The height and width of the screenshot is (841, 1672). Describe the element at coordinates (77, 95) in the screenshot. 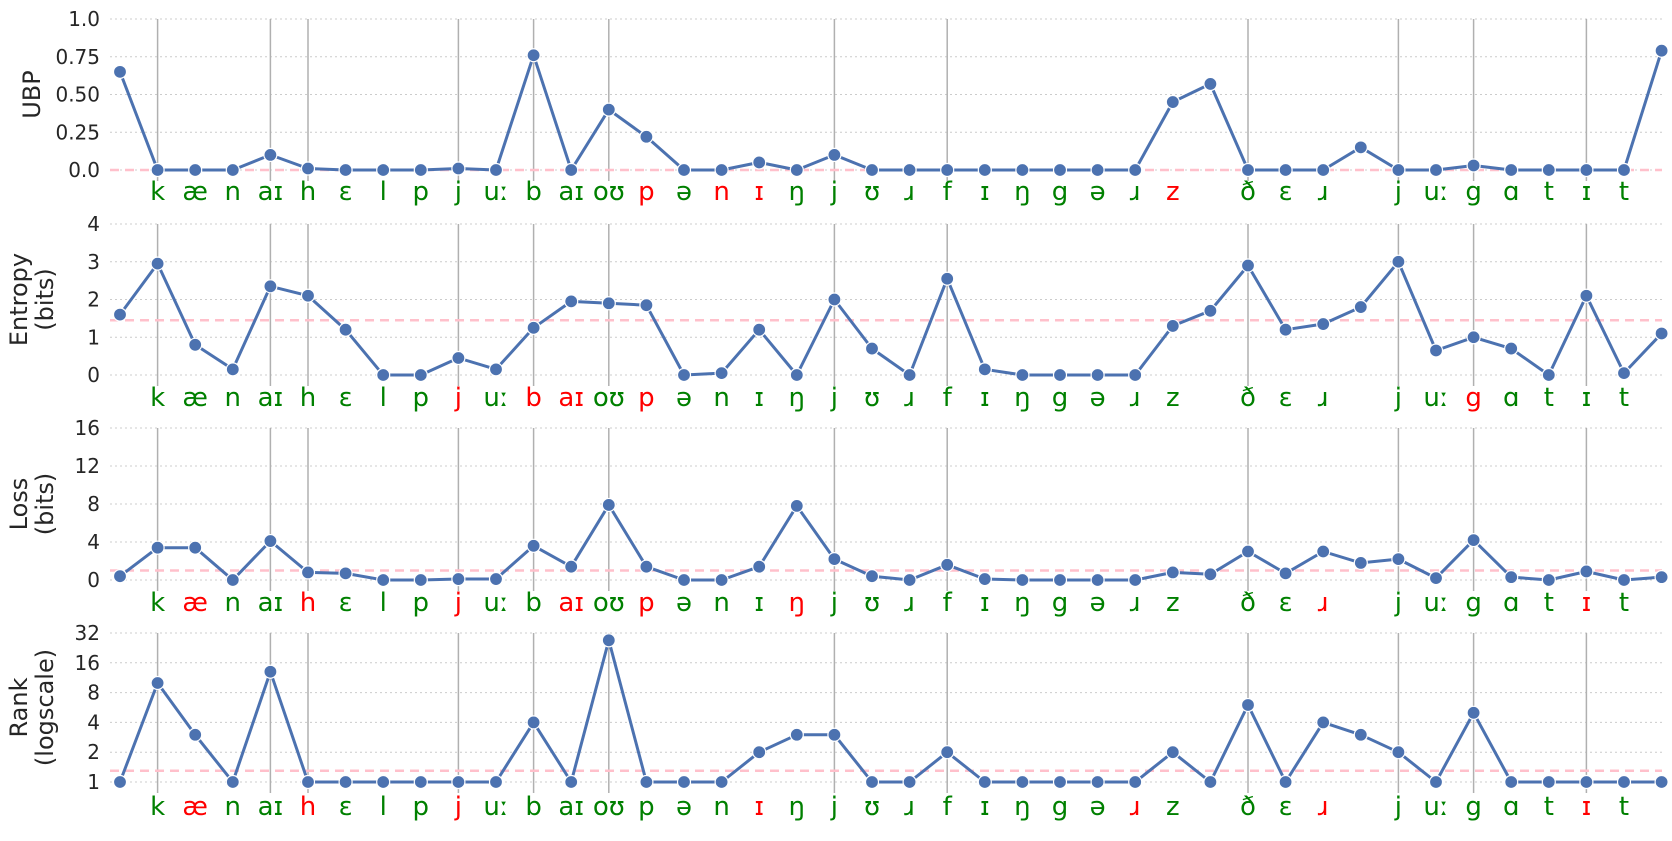

I see `y-tick-label: 0.50` at that location.